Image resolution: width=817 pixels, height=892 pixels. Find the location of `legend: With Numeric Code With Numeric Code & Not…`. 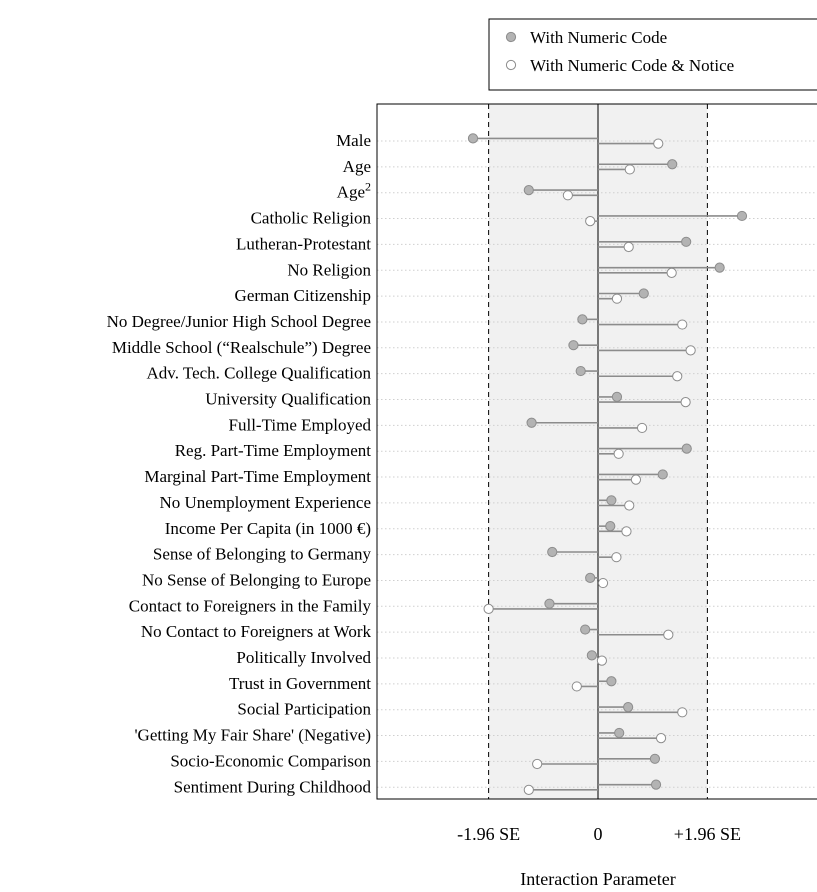

legend: With Numeric Code With Numeric Code & Not… is located at coordinates (652, 54).